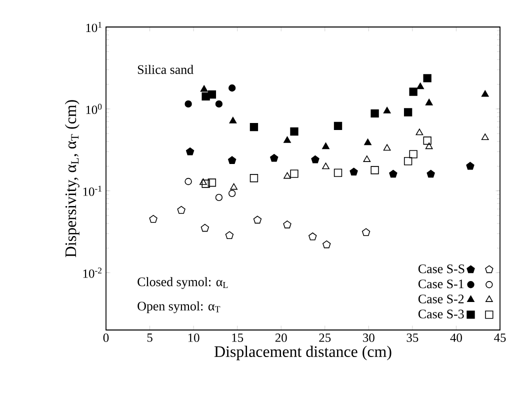 This screenshot has height=401, width=531. I want to click on annotation: Open symol: α$_{T}$, so click(179, 307).